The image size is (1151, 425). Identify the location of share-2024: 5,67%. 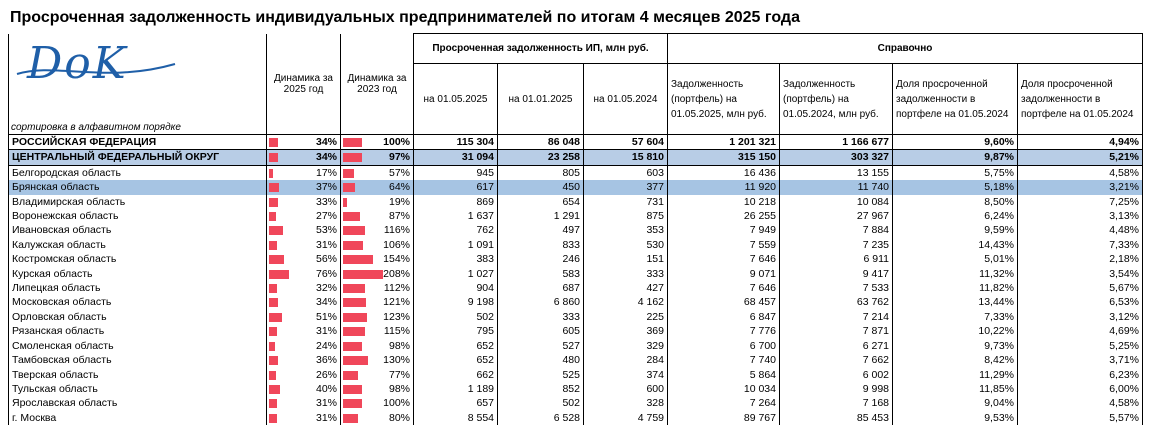
(1080, 288).